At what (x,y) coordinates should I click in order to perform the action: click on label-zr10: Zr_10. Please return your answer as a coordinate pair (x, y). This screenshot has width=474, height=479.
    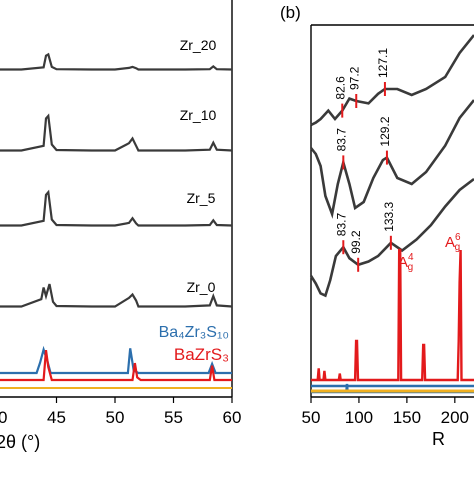
    Looking at the image, I should click on (198, 115).